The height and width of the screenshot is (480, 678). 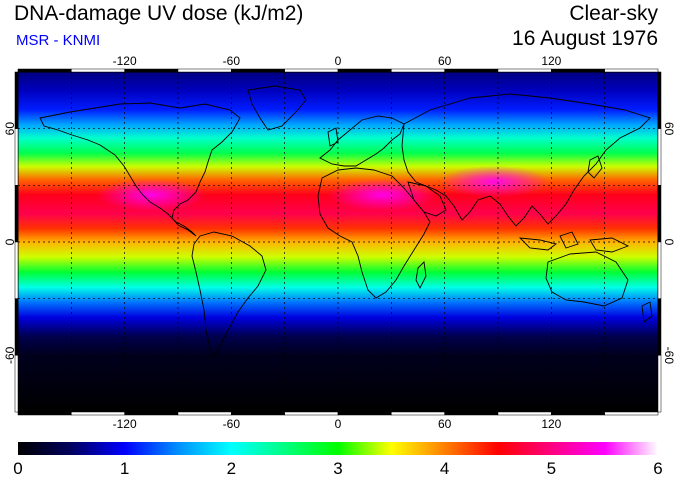 I want to click on map-date: 16 August 1976, so click(x=585, y=38).